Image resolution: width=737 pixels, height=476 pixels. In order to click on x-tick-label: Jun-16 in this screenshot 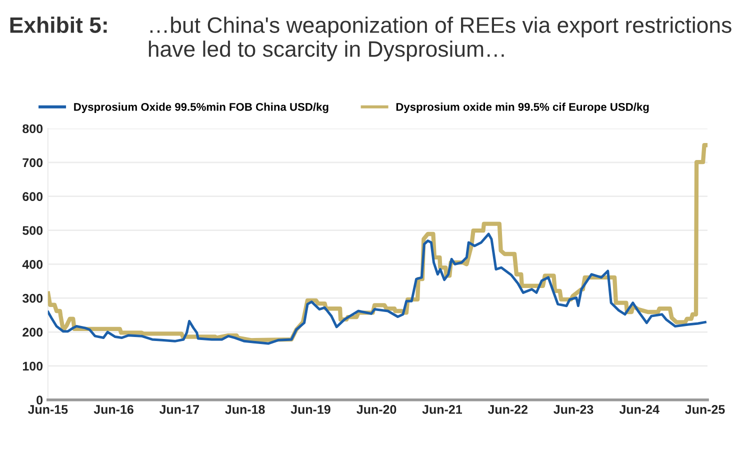, I will do `click(114, 409)`.